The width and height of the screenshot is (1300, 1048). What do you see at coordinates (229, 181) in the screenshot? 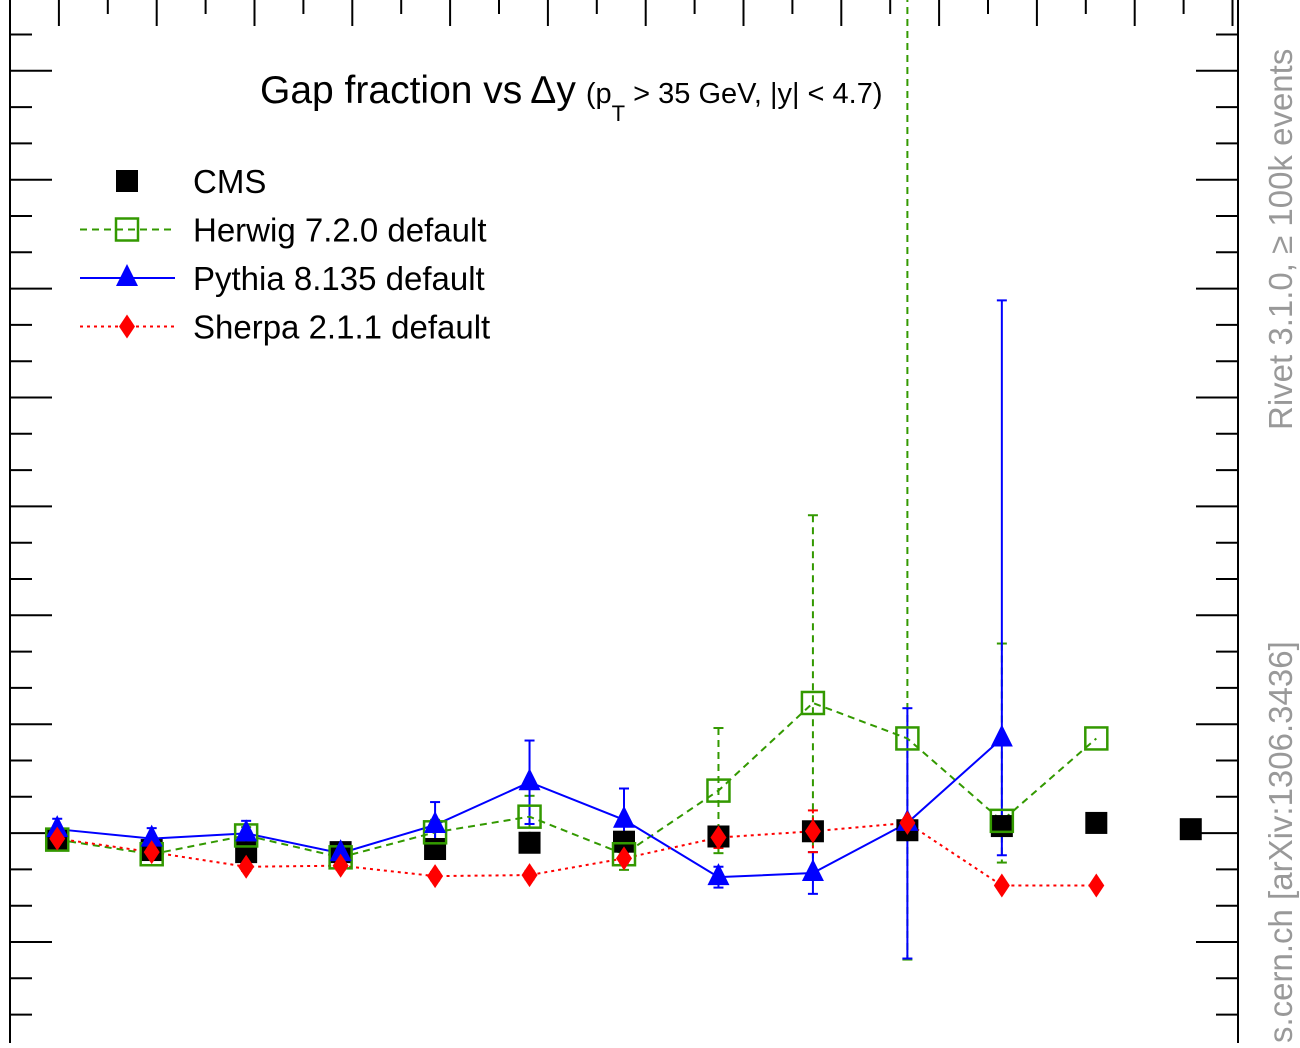
I see `legend-label: CMS` at bounding box center [229, 181].